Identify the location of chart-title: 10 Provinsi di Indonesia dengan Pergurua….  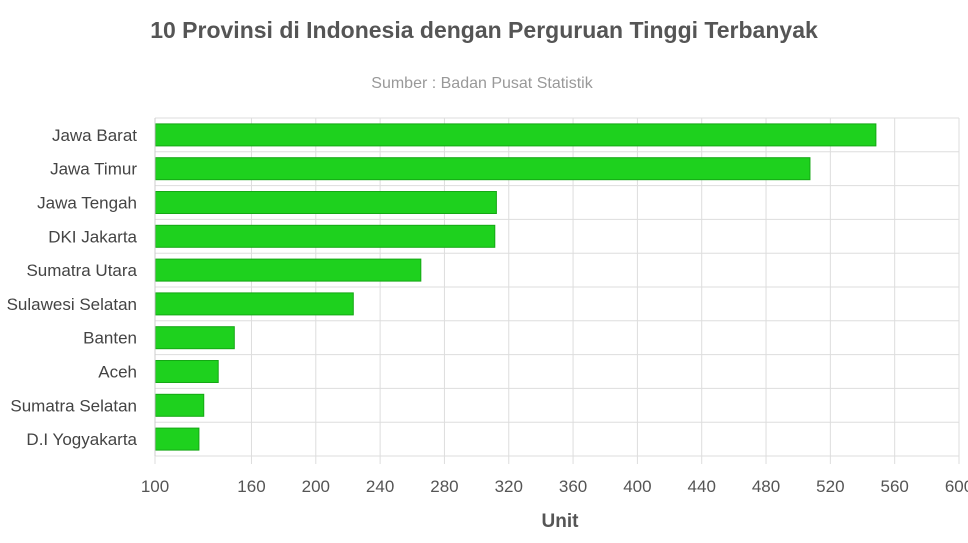
(484, 30).